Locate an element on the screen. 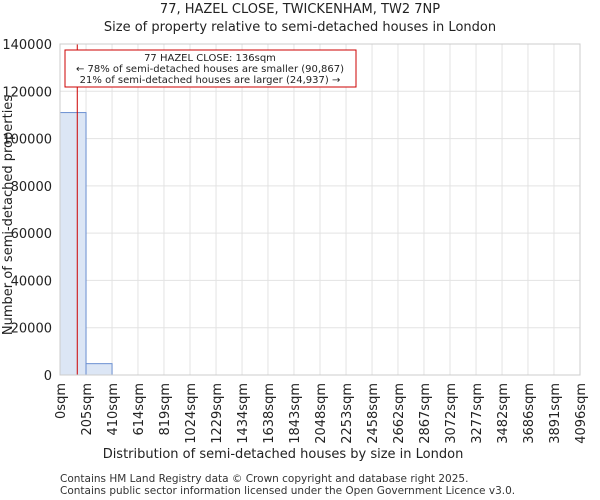  x-tick-label-10: 2048sqm is located at coordinates (321, 413).